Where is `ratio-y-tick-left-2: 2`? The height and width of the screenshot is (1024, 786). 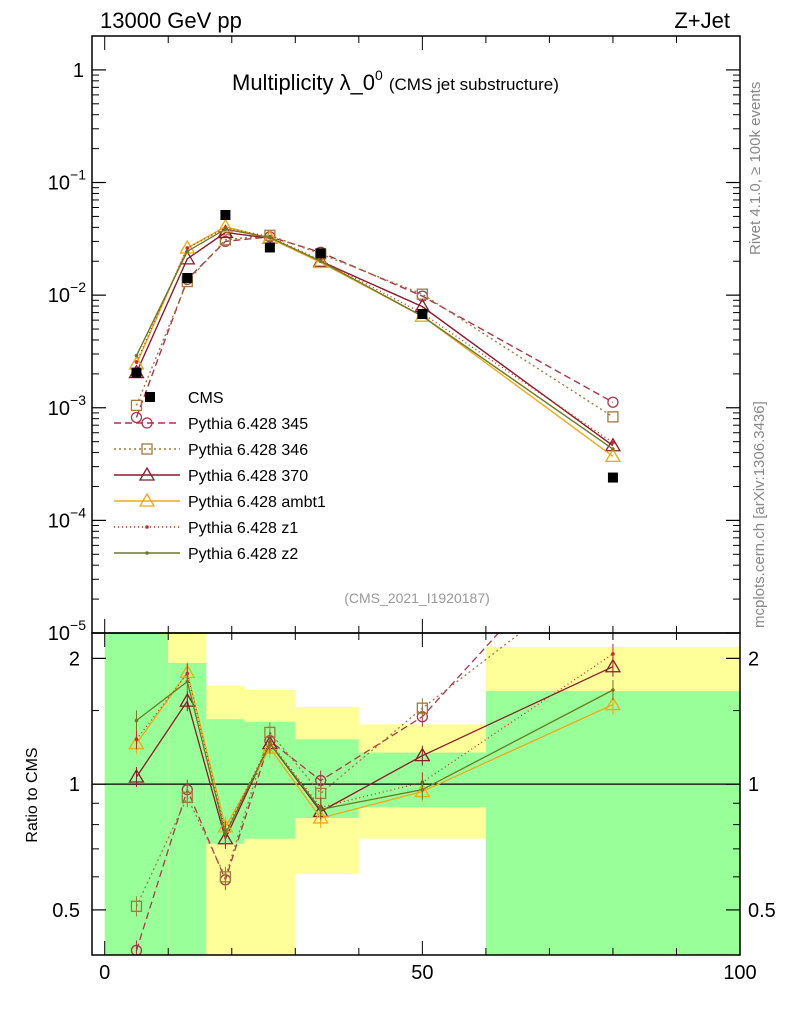
ratio-y-tick-left-2: 2 is located at coordinates (74, 659).